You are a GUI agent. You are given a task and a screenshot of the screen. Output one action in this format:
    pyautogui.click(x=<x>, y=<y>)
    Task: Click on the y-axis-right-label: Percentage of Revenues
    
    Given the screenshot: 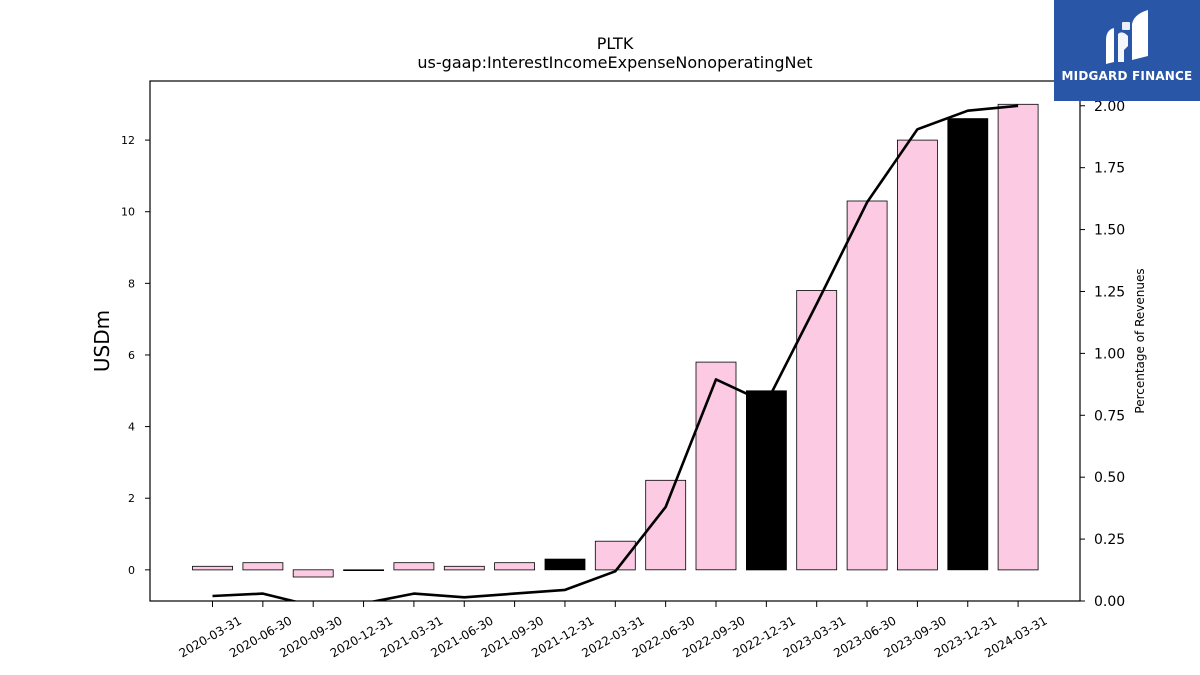 What is the action you would take?
    pyautogui.click(x=1140, y=340)
    